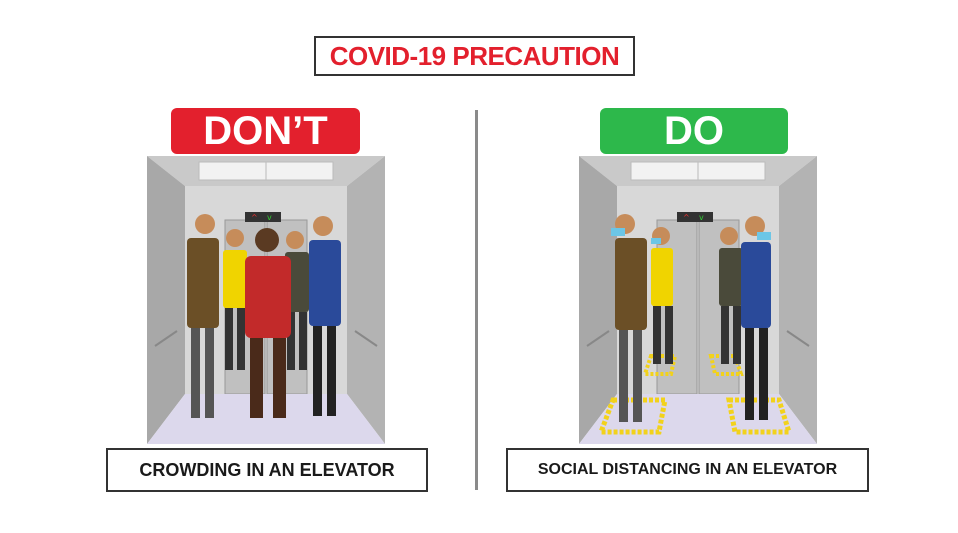  Describe the element at coordinates (265, 131) in the screenshot. I see `dont-badge: DON’T` at that location.